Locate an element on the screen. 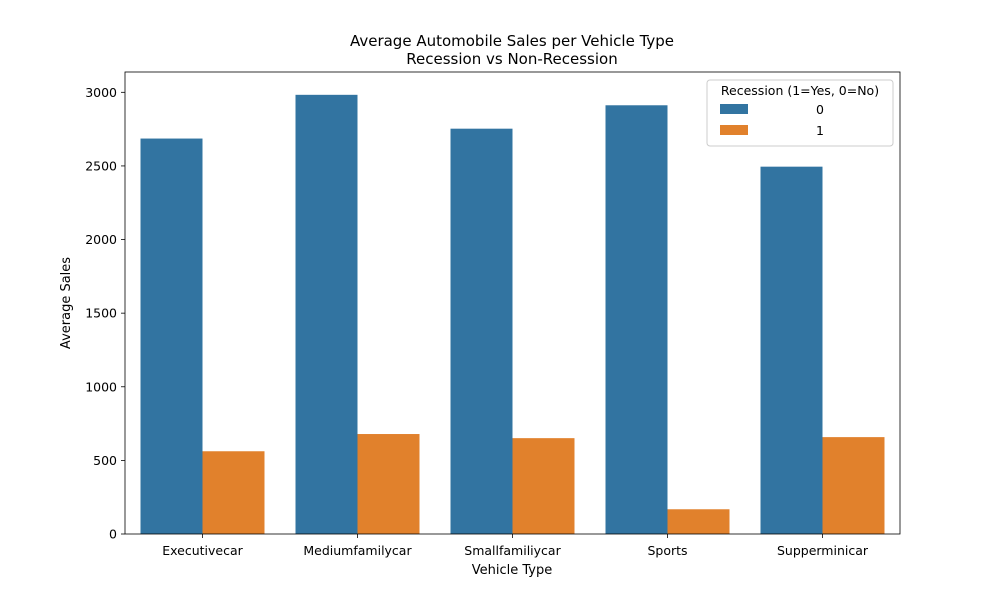  x-tick-label-supperminicar: Supperminicar is located at coordinates (823, 550).